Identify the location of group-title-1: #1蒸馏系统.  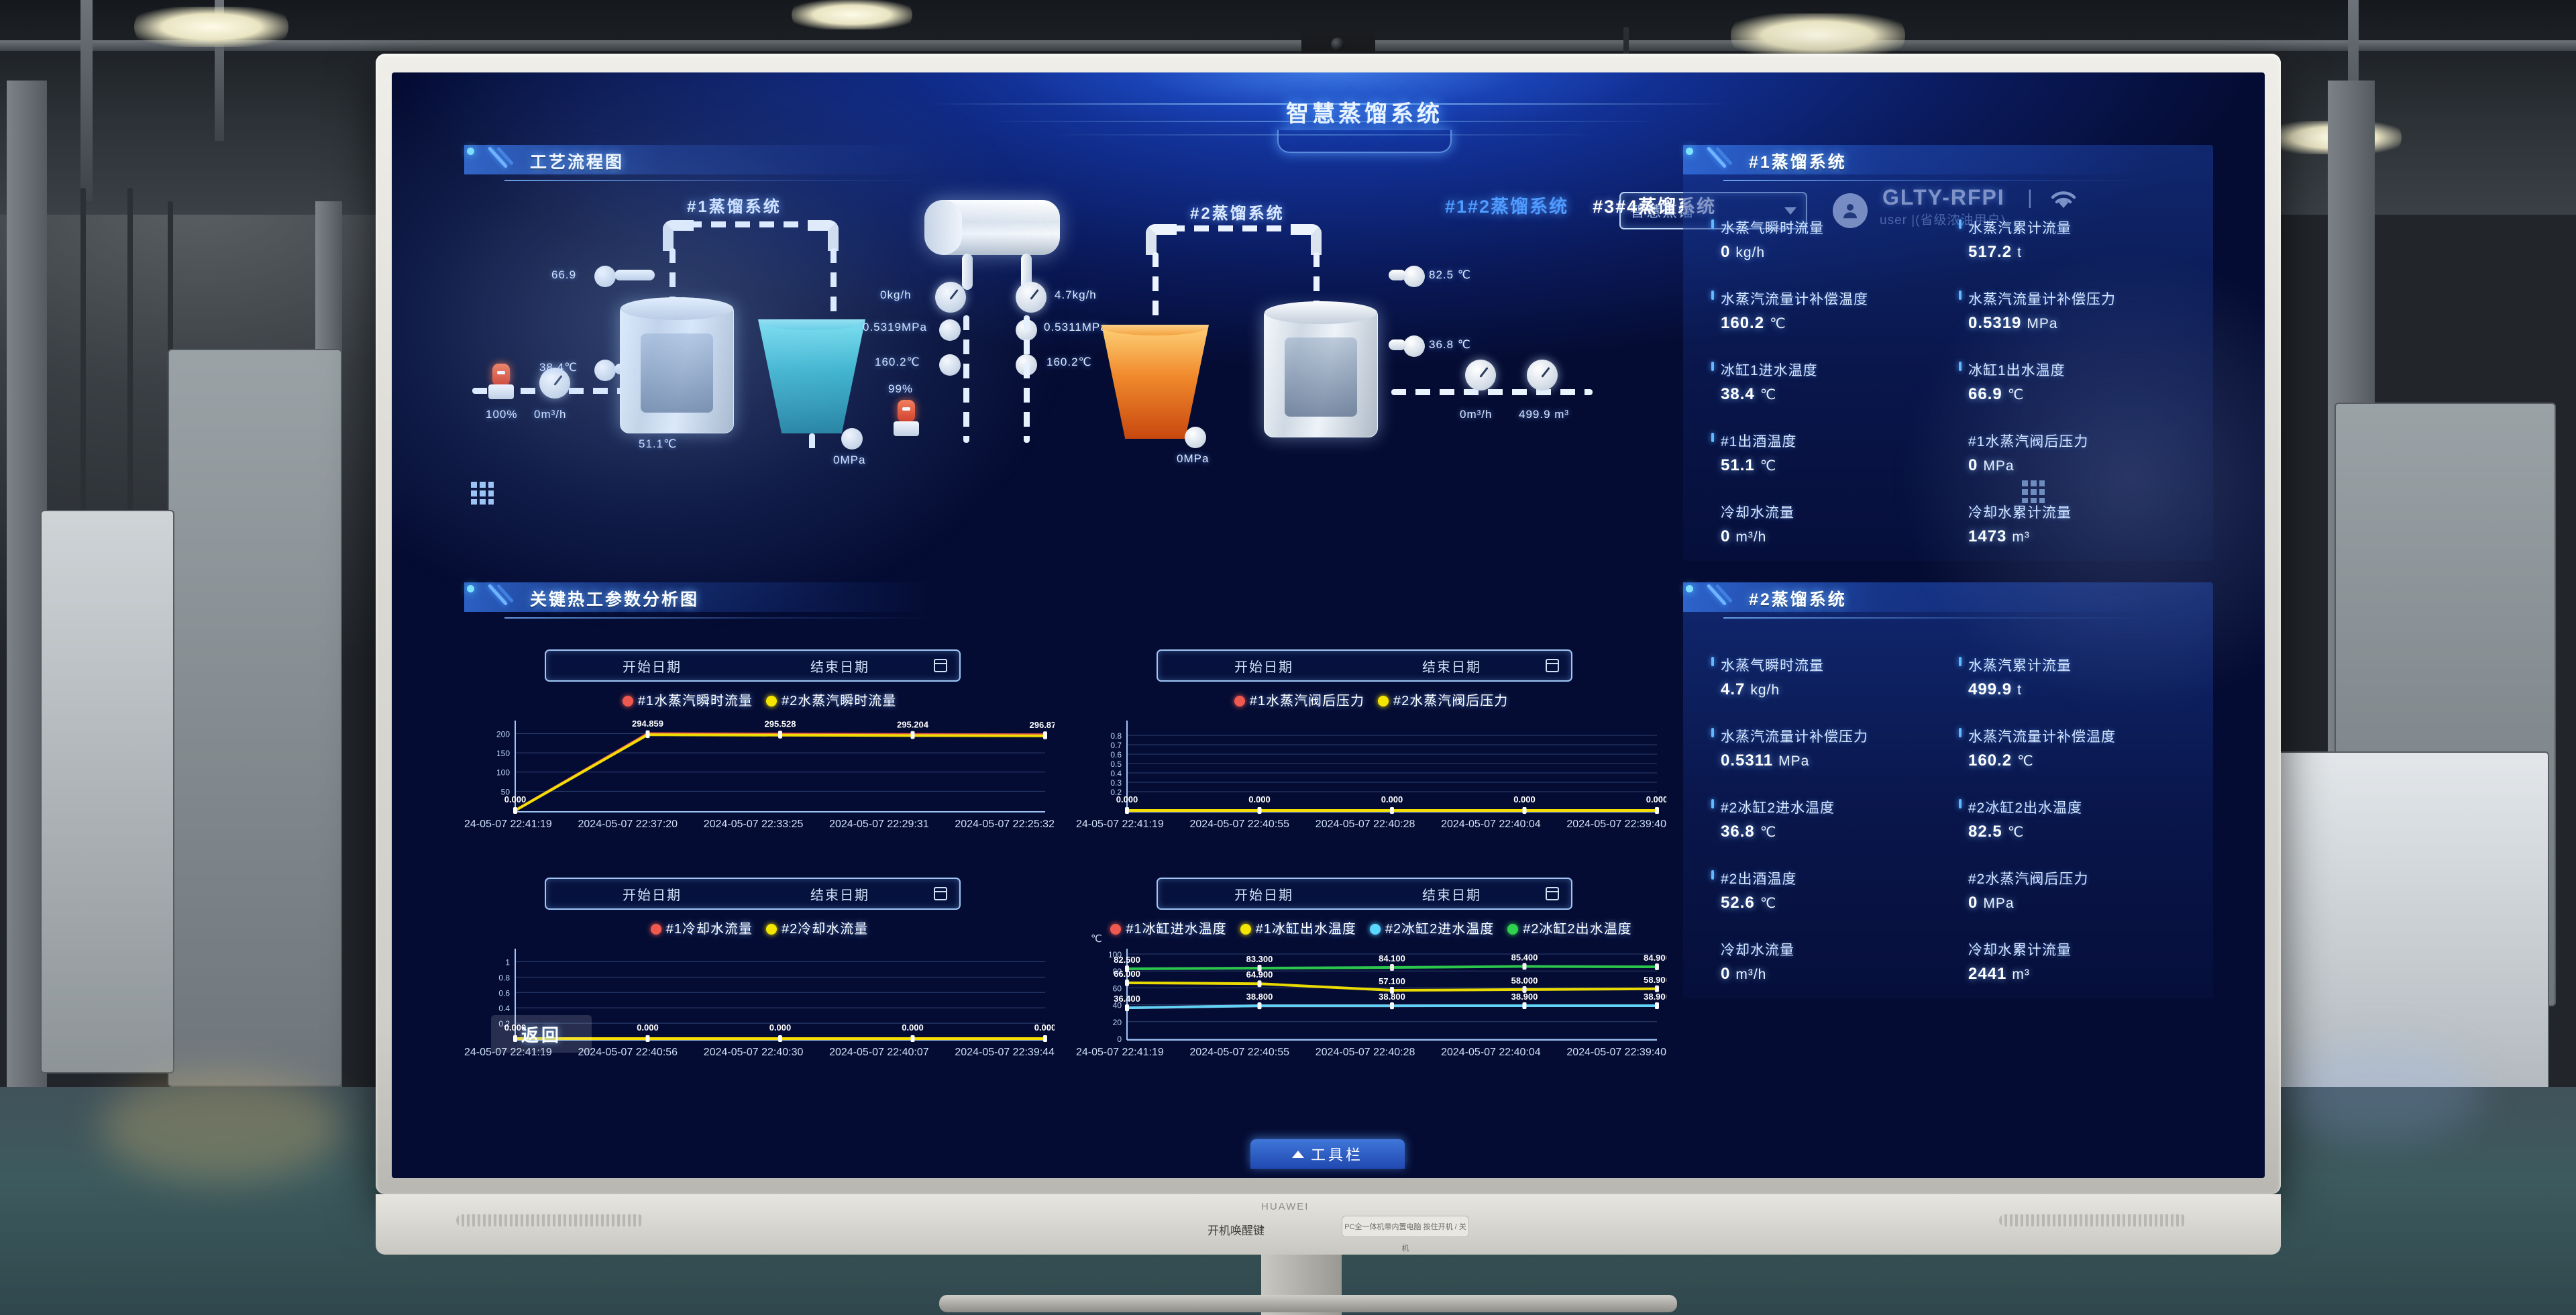
(734, 207).